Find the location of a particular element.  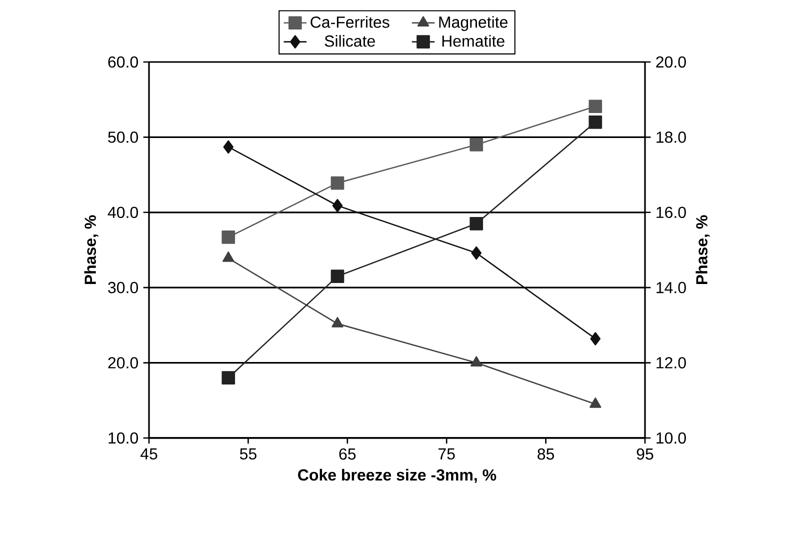

y2-tick-label: 14.0 is located at coordinates (671, 288).